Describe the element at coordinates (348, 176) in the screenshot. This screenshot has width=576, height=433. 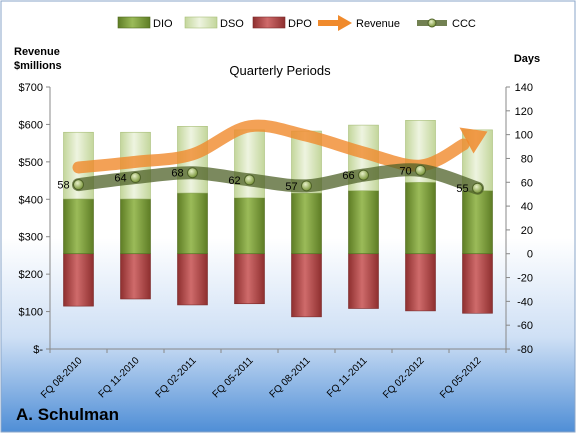
I see `ccc-data-label: 66` at that location.